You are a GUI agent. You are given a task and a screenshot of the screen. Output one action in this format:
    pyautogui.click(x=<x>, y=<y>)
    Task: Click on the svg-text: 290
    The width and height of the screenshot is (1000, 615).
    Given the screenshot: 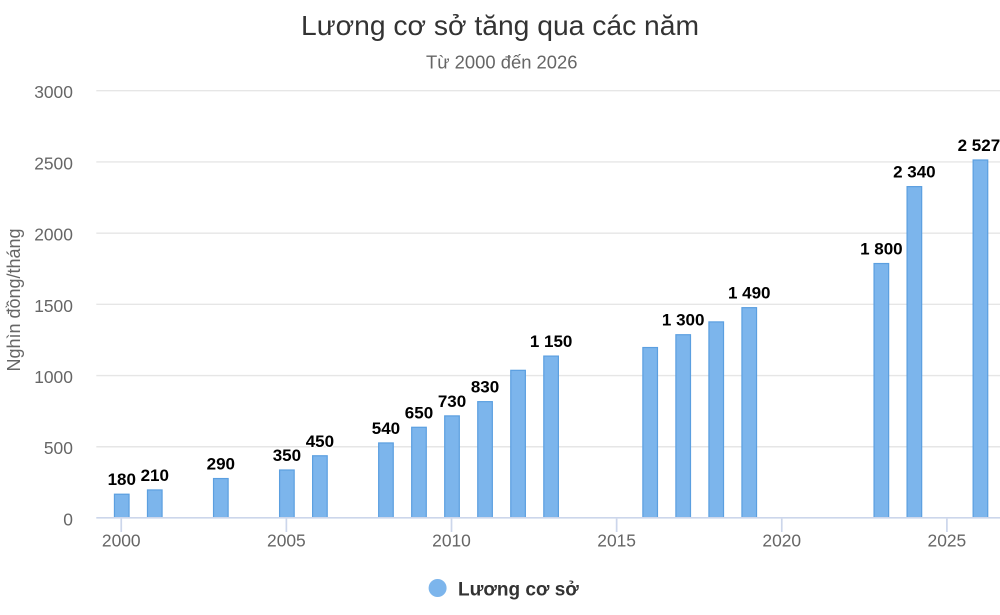 What is the action you would take?
    pyautogui.click(x=221, y=464)
    